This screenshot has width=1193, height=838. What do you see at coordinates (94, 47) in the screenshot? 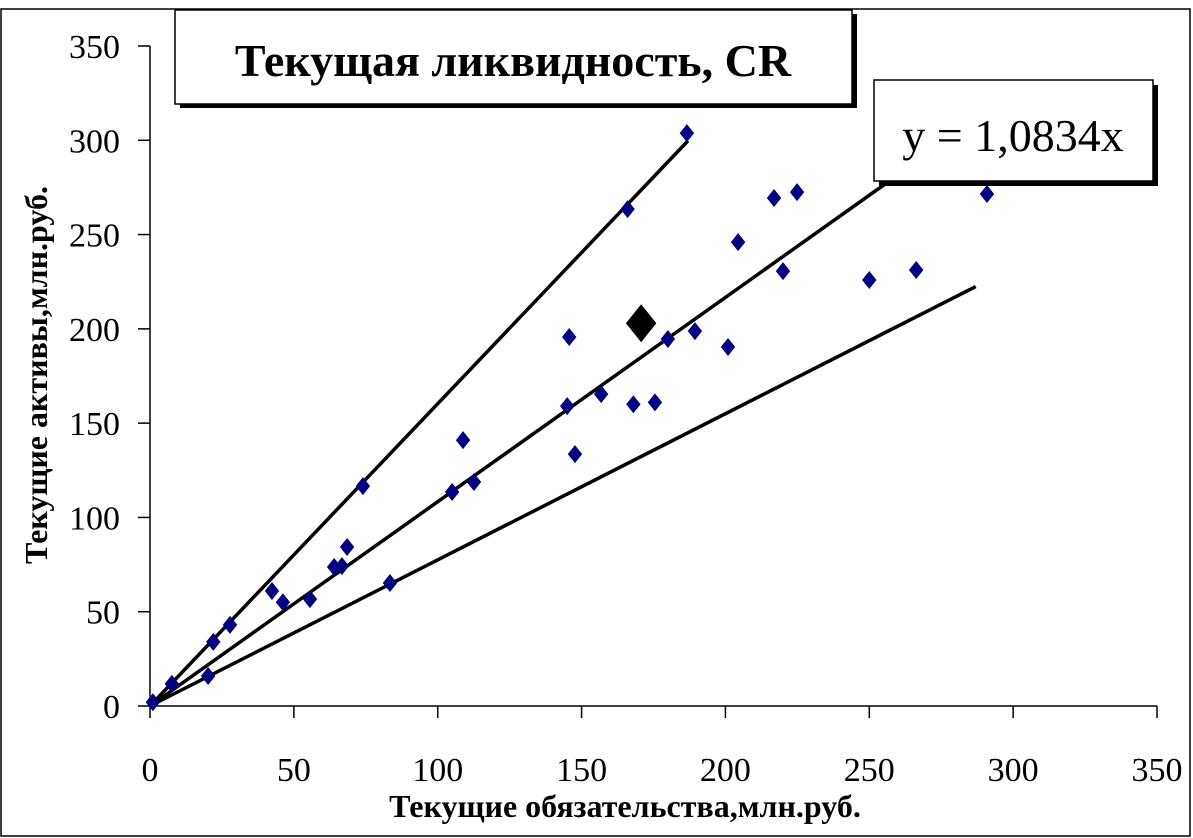
I see `y-tick-label: 350` at bounding box center [94, 47].